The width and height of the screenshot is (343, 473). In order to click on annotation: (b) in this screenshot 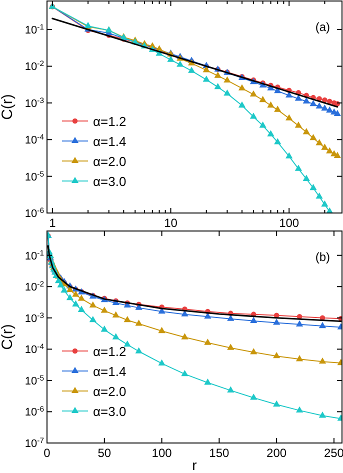, I will do `click(322, 257)`.